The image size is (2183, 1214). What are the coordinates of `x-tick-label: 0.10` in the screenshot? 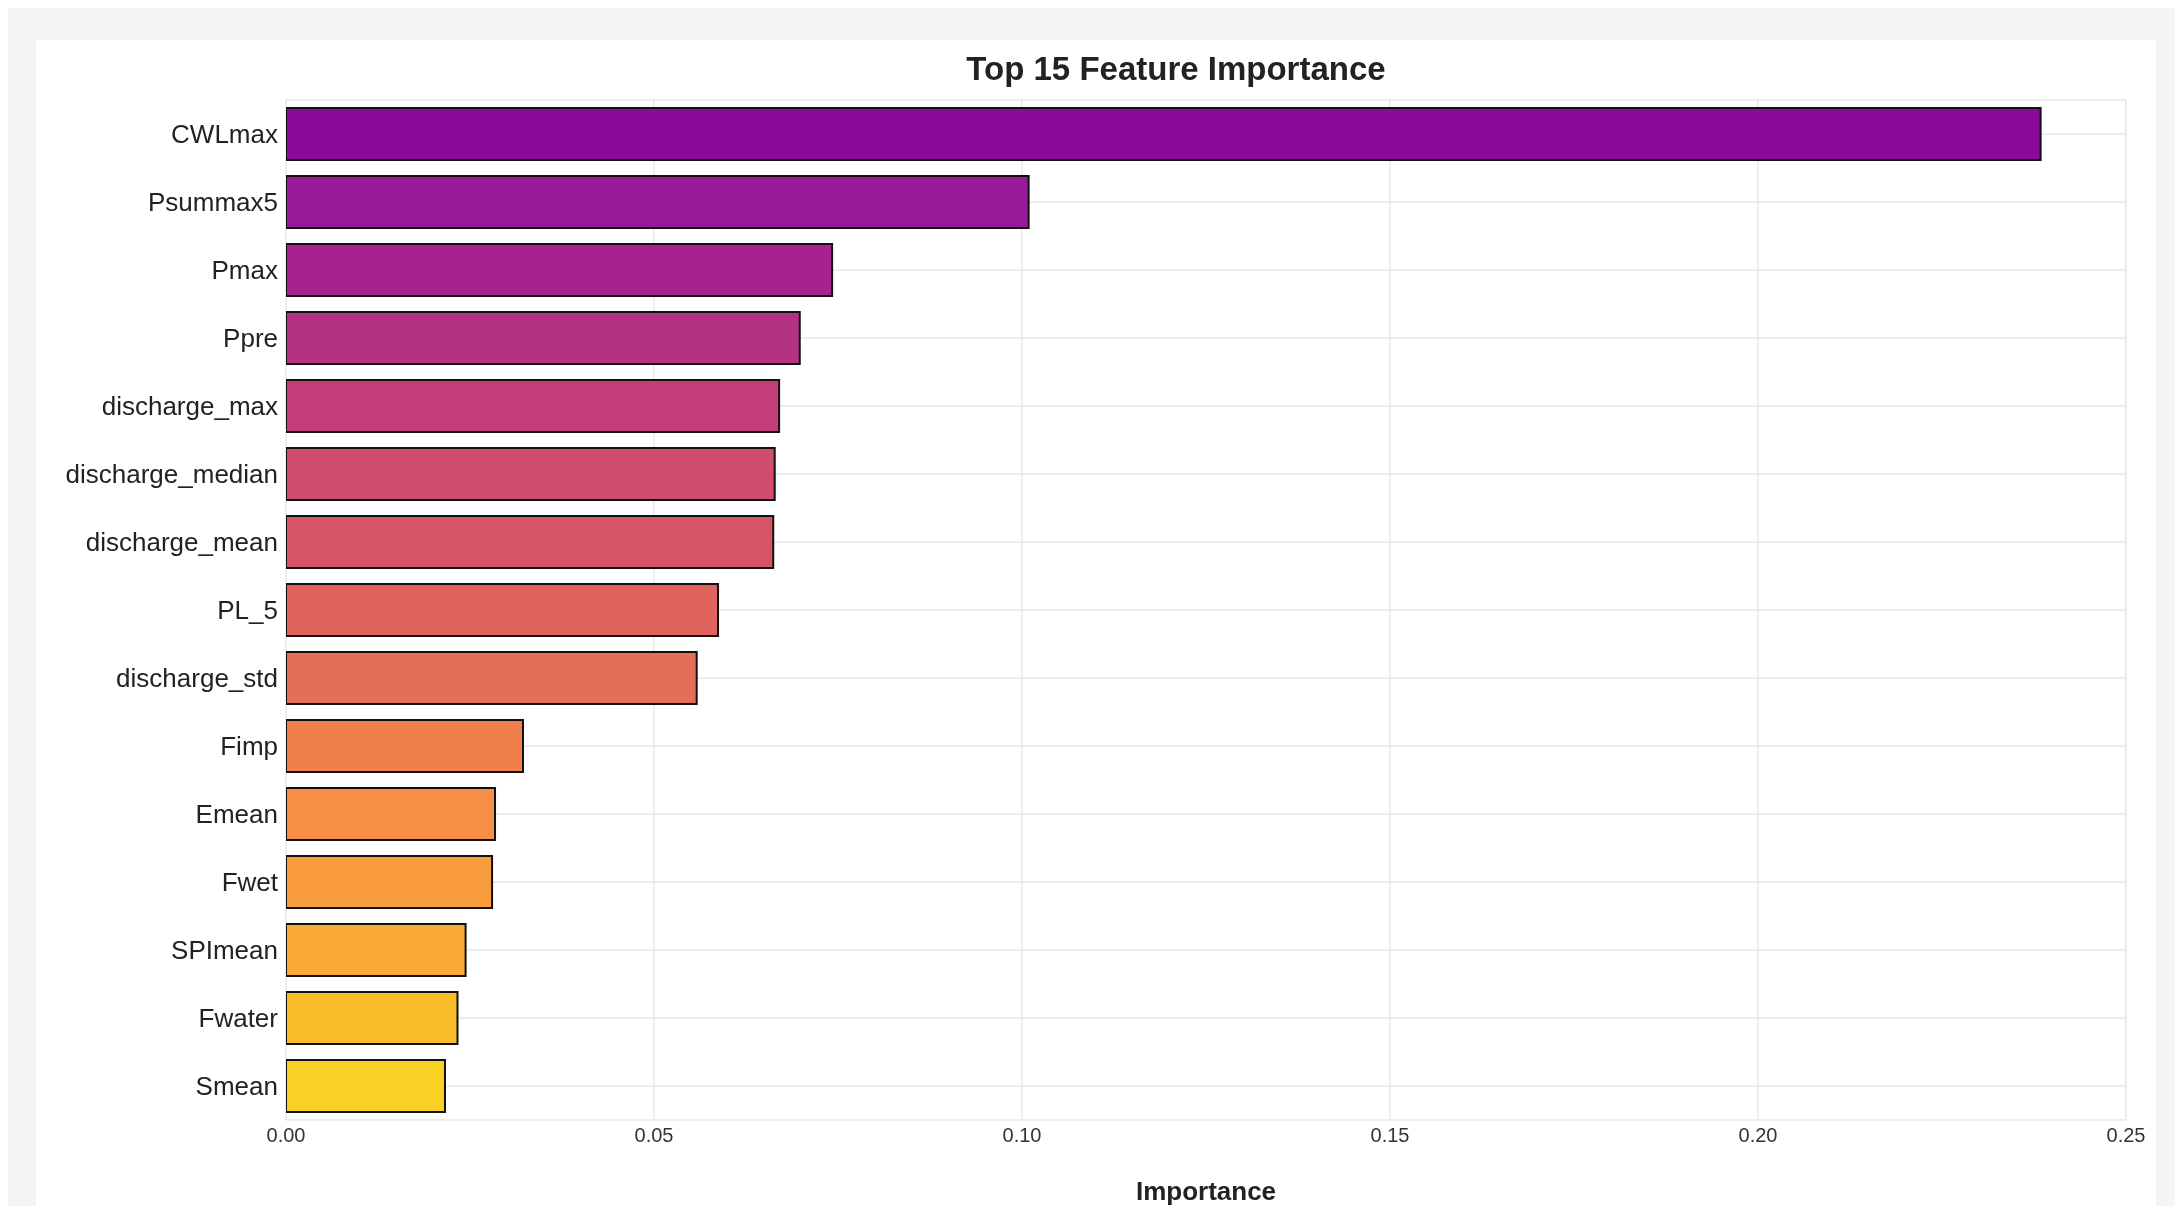 It's located at (1022, 1135).